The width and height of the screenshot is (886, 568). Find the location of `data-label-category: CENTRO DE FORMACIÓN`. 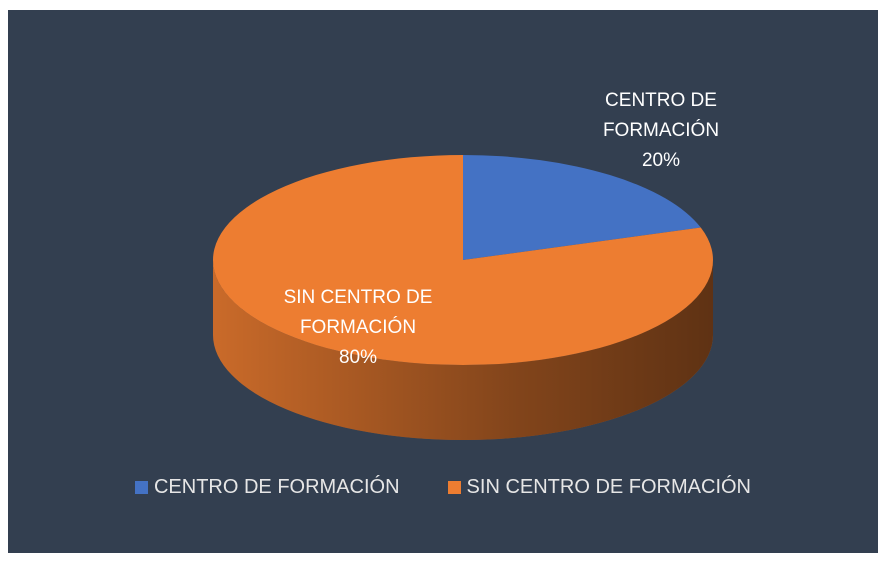

data-label-category: CENTRO DE FORMACIÓN is located at coordinates (661, 115).